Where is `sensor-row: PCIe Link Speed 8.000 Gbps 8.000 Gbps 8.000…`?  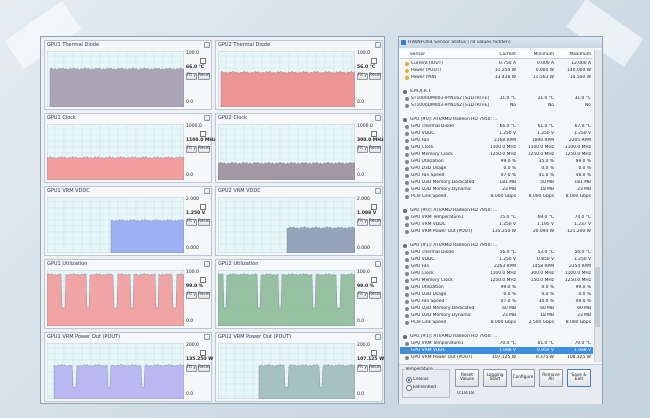 sensor-row: PCIe Link Speed 8.000 Gbps 8.000 Gbps 8.000… is located at coordinates (496, 196).